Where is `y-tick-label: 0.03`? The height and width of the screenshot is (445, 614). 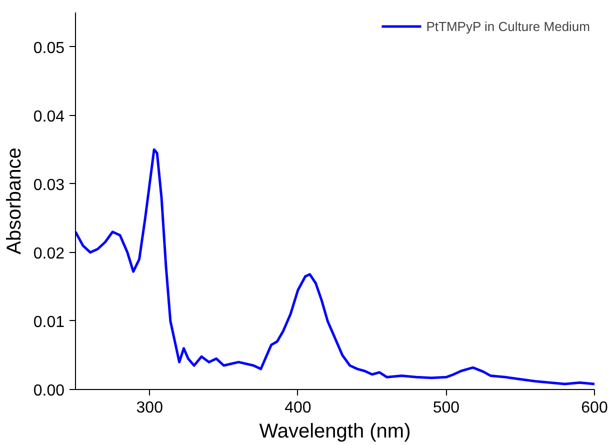 y-tick-label: 0.03 is located at coordinates (49, 185).